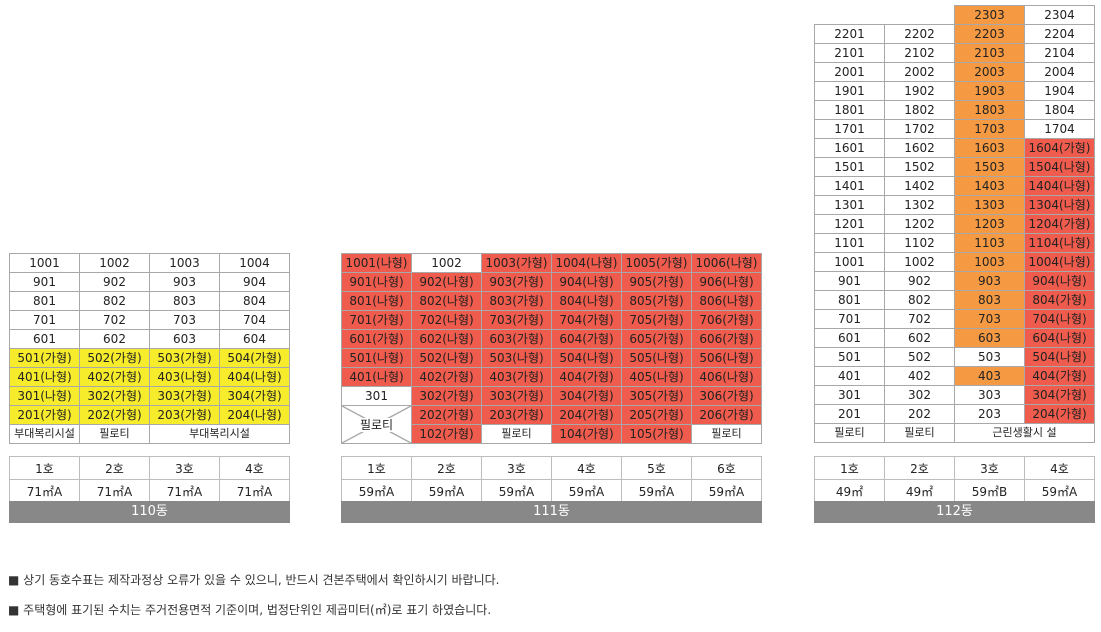  What do you see at coordinates (989, 357) in the screenshot?
I see `unit-cell: 503` at bounding box center [989, 357].